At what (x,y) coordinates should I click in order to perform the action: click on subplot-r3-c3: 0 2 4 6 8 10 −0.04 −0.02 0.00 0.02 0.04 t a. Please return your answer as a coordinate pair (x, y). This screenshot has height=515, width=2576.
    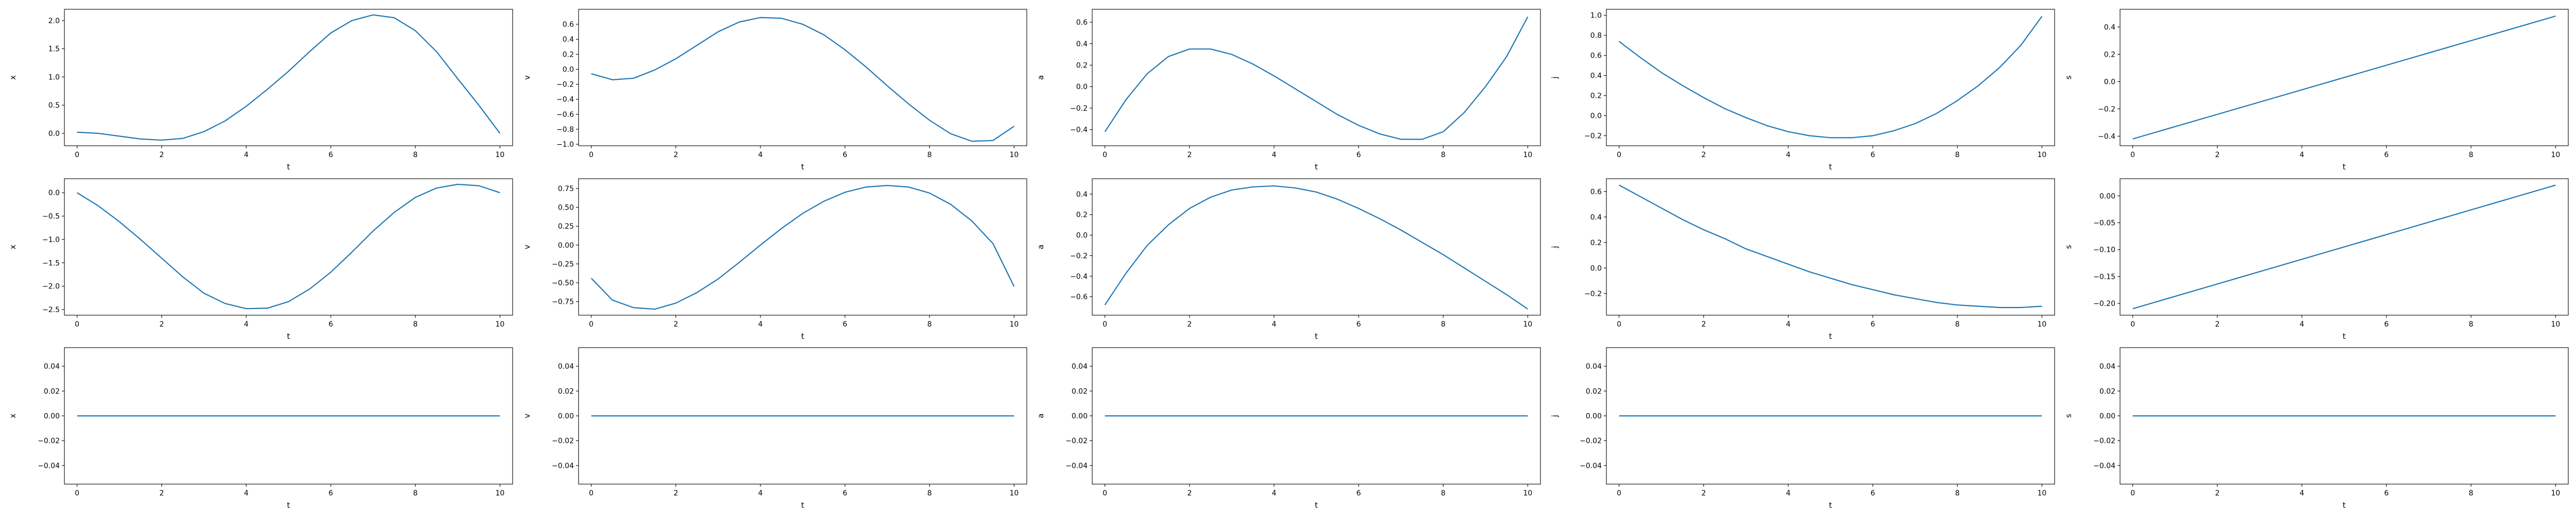
    Looking at the image, I should click on (1288, 429).